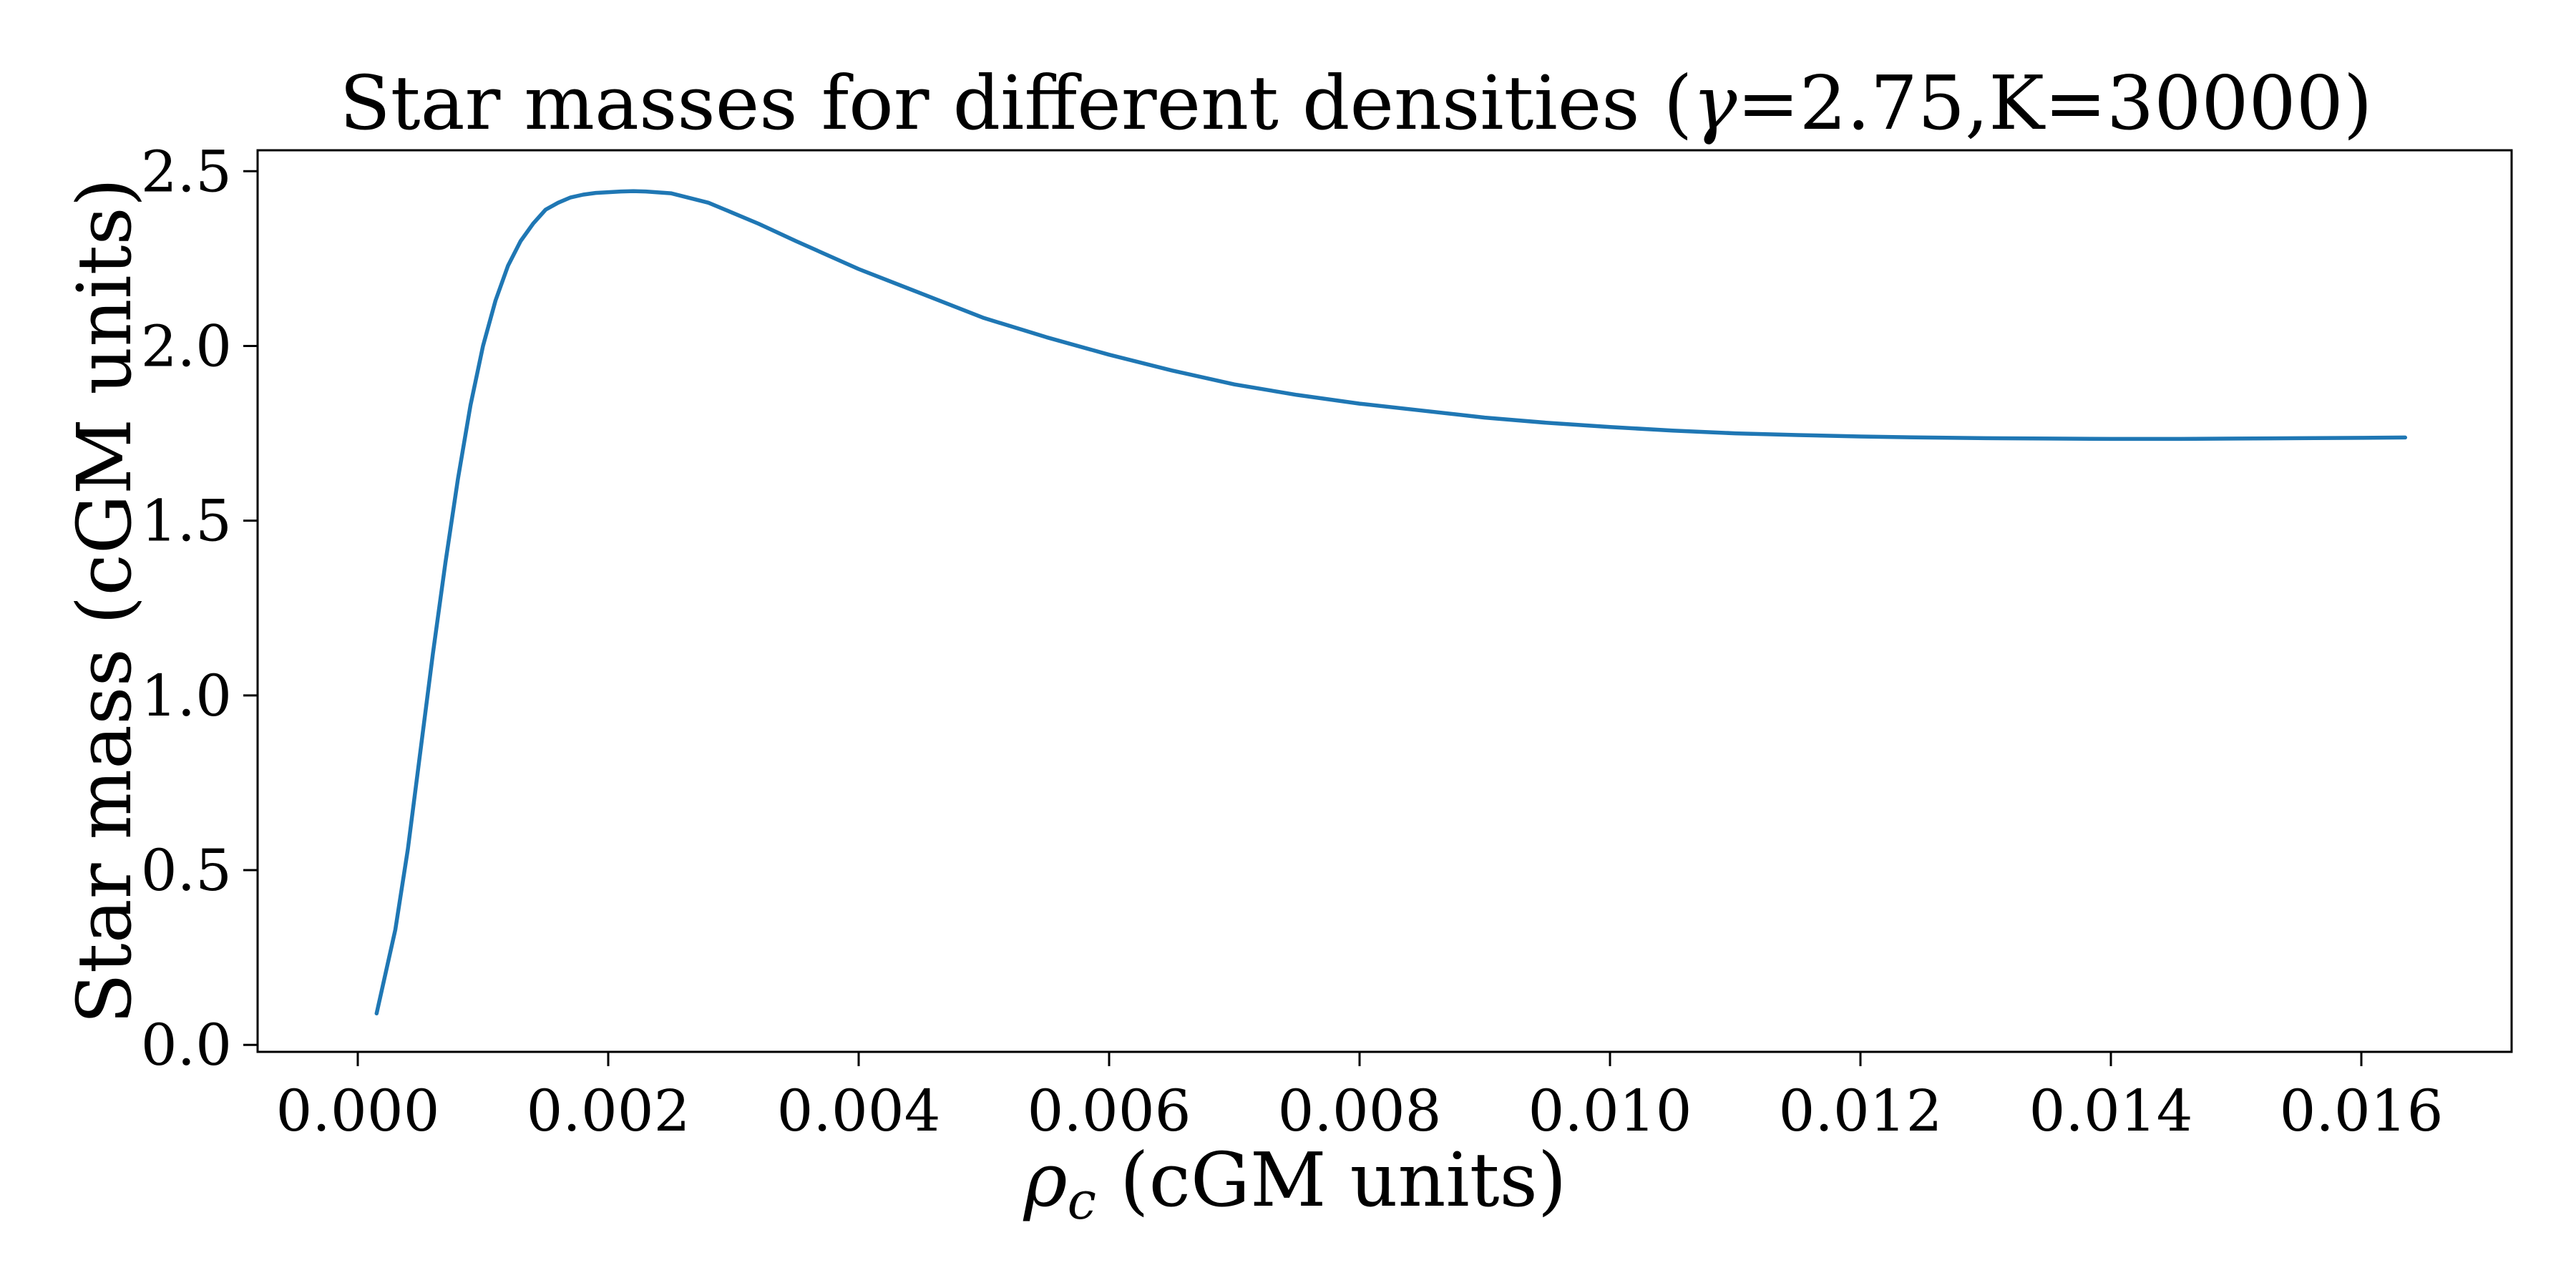  What do you see at coordinates (1860, 1111) in the screenshot?
I see `x-tick-label: 0.012` at bounding box center [1860, 1111].